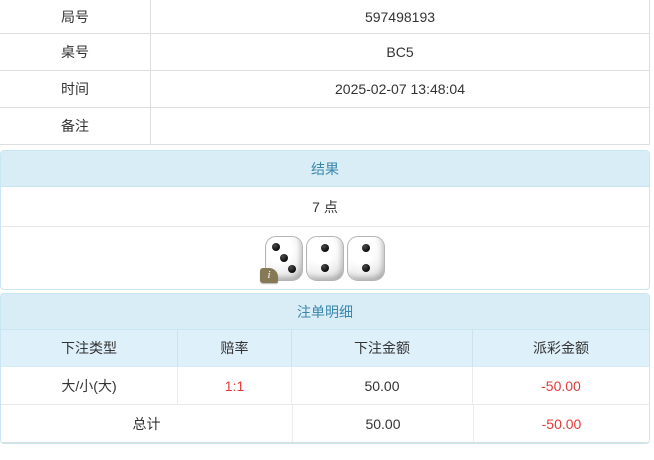  What do you see at coordinates (400, 52) in the screenshot?
I see `table-id-value: BC5` at bounding box center [400, 52].